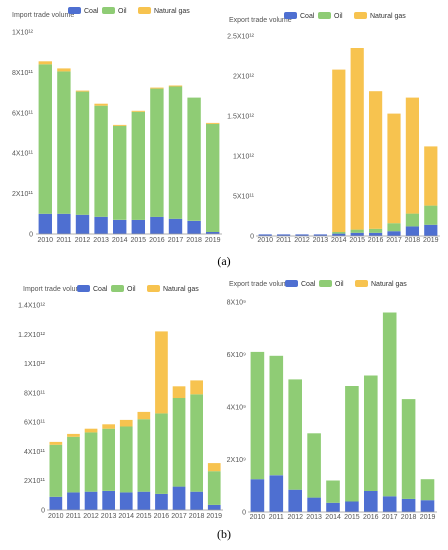 The image size is (448, 550). What do you see at coordinates (23, 194) in the screenshot?
I see `y-tick-label: 2X10¹¹` at bounding box center [23, 194].